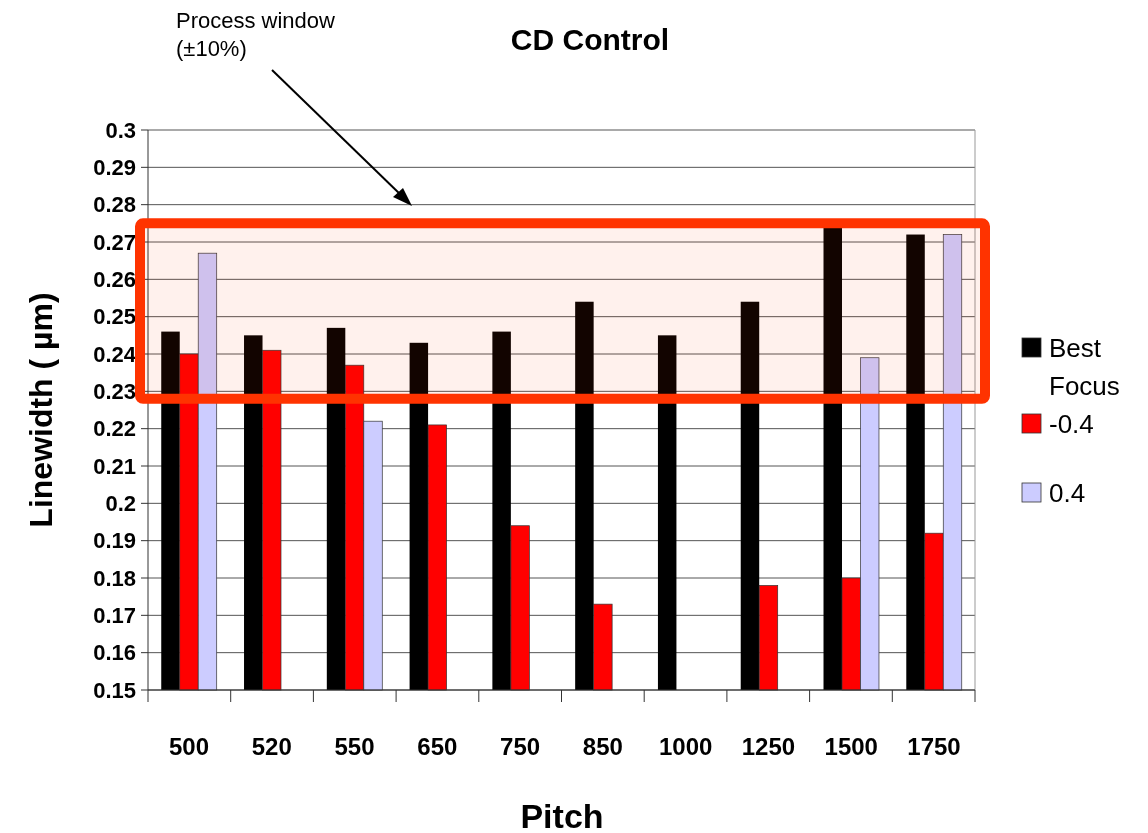 The height and width of the screenshot is (833, 1148). What do you see at coordinates (520, 746) in the screenshot?
I see `x-tick-label: 750` at bounding box center [520, 746].